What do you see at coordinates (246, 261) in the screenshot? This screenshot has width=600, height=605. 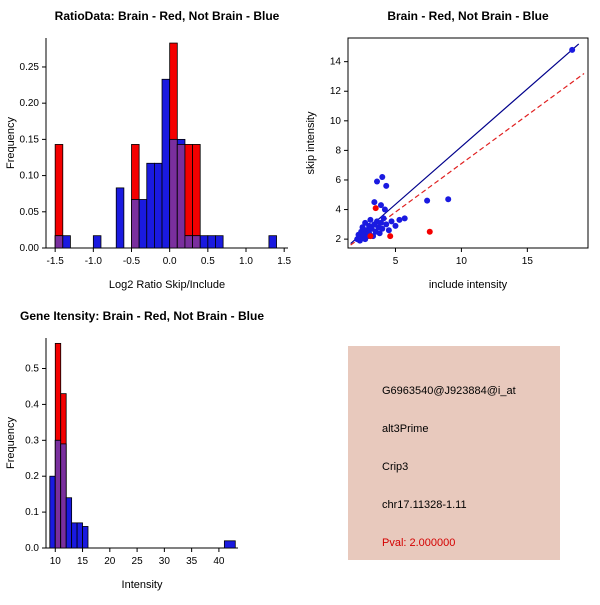 I see `svg-text: 1.0` at bounding box center [246, 261].